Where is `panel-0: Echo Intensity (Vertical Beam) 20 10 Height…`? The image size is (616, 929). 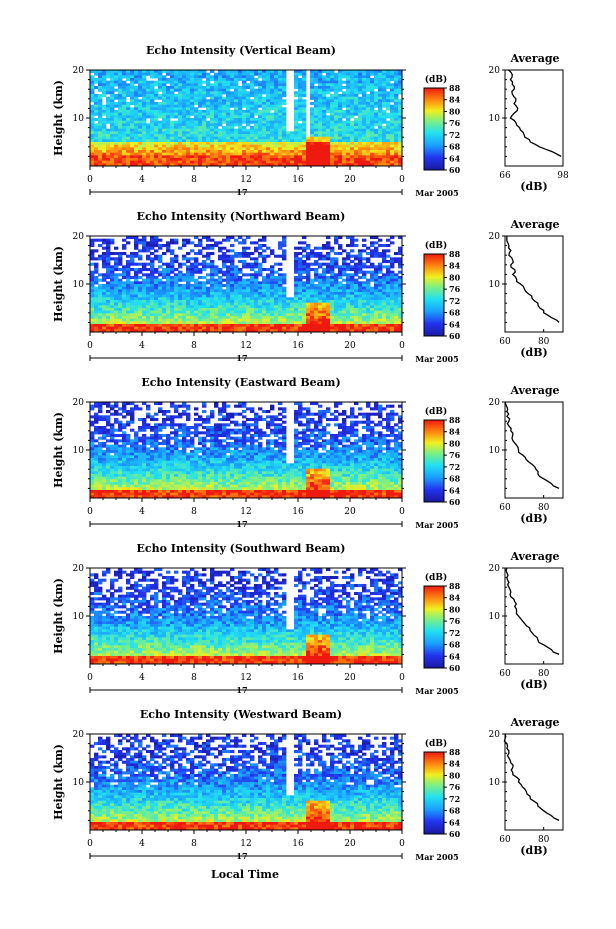 panel-0: Echo Intensity (Vertical Beam) 20 10 Height… is located at coordinates (310, 121).